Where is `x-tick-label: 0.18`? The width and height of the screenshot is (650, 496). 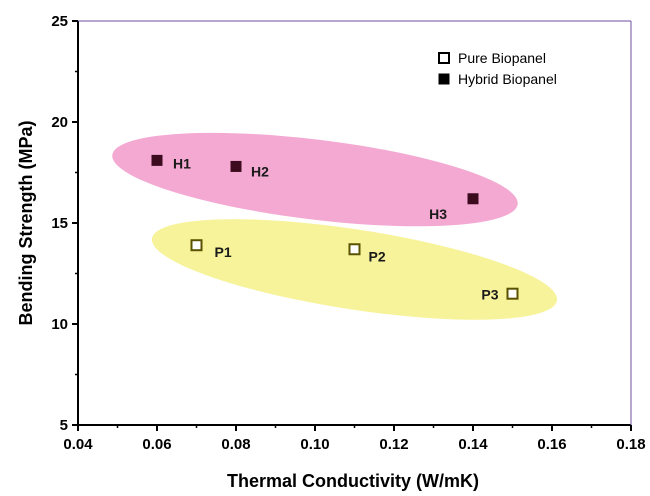
x-tick-label: 0.18 is located at coordinates (630, 444).